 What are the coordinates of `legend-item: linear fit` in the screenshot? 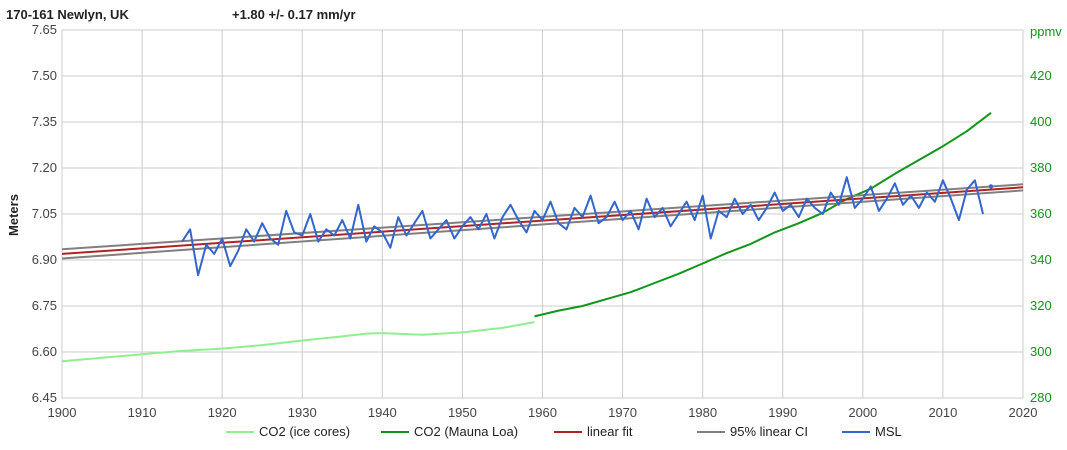 It's located at (593, 431).